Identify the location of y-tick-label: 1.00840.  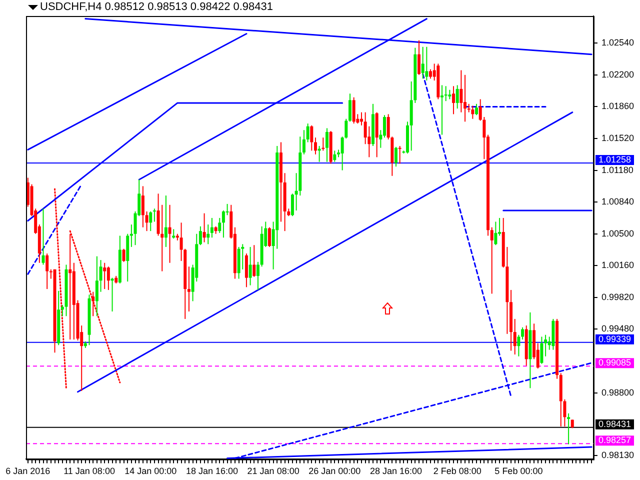
(617, 201).